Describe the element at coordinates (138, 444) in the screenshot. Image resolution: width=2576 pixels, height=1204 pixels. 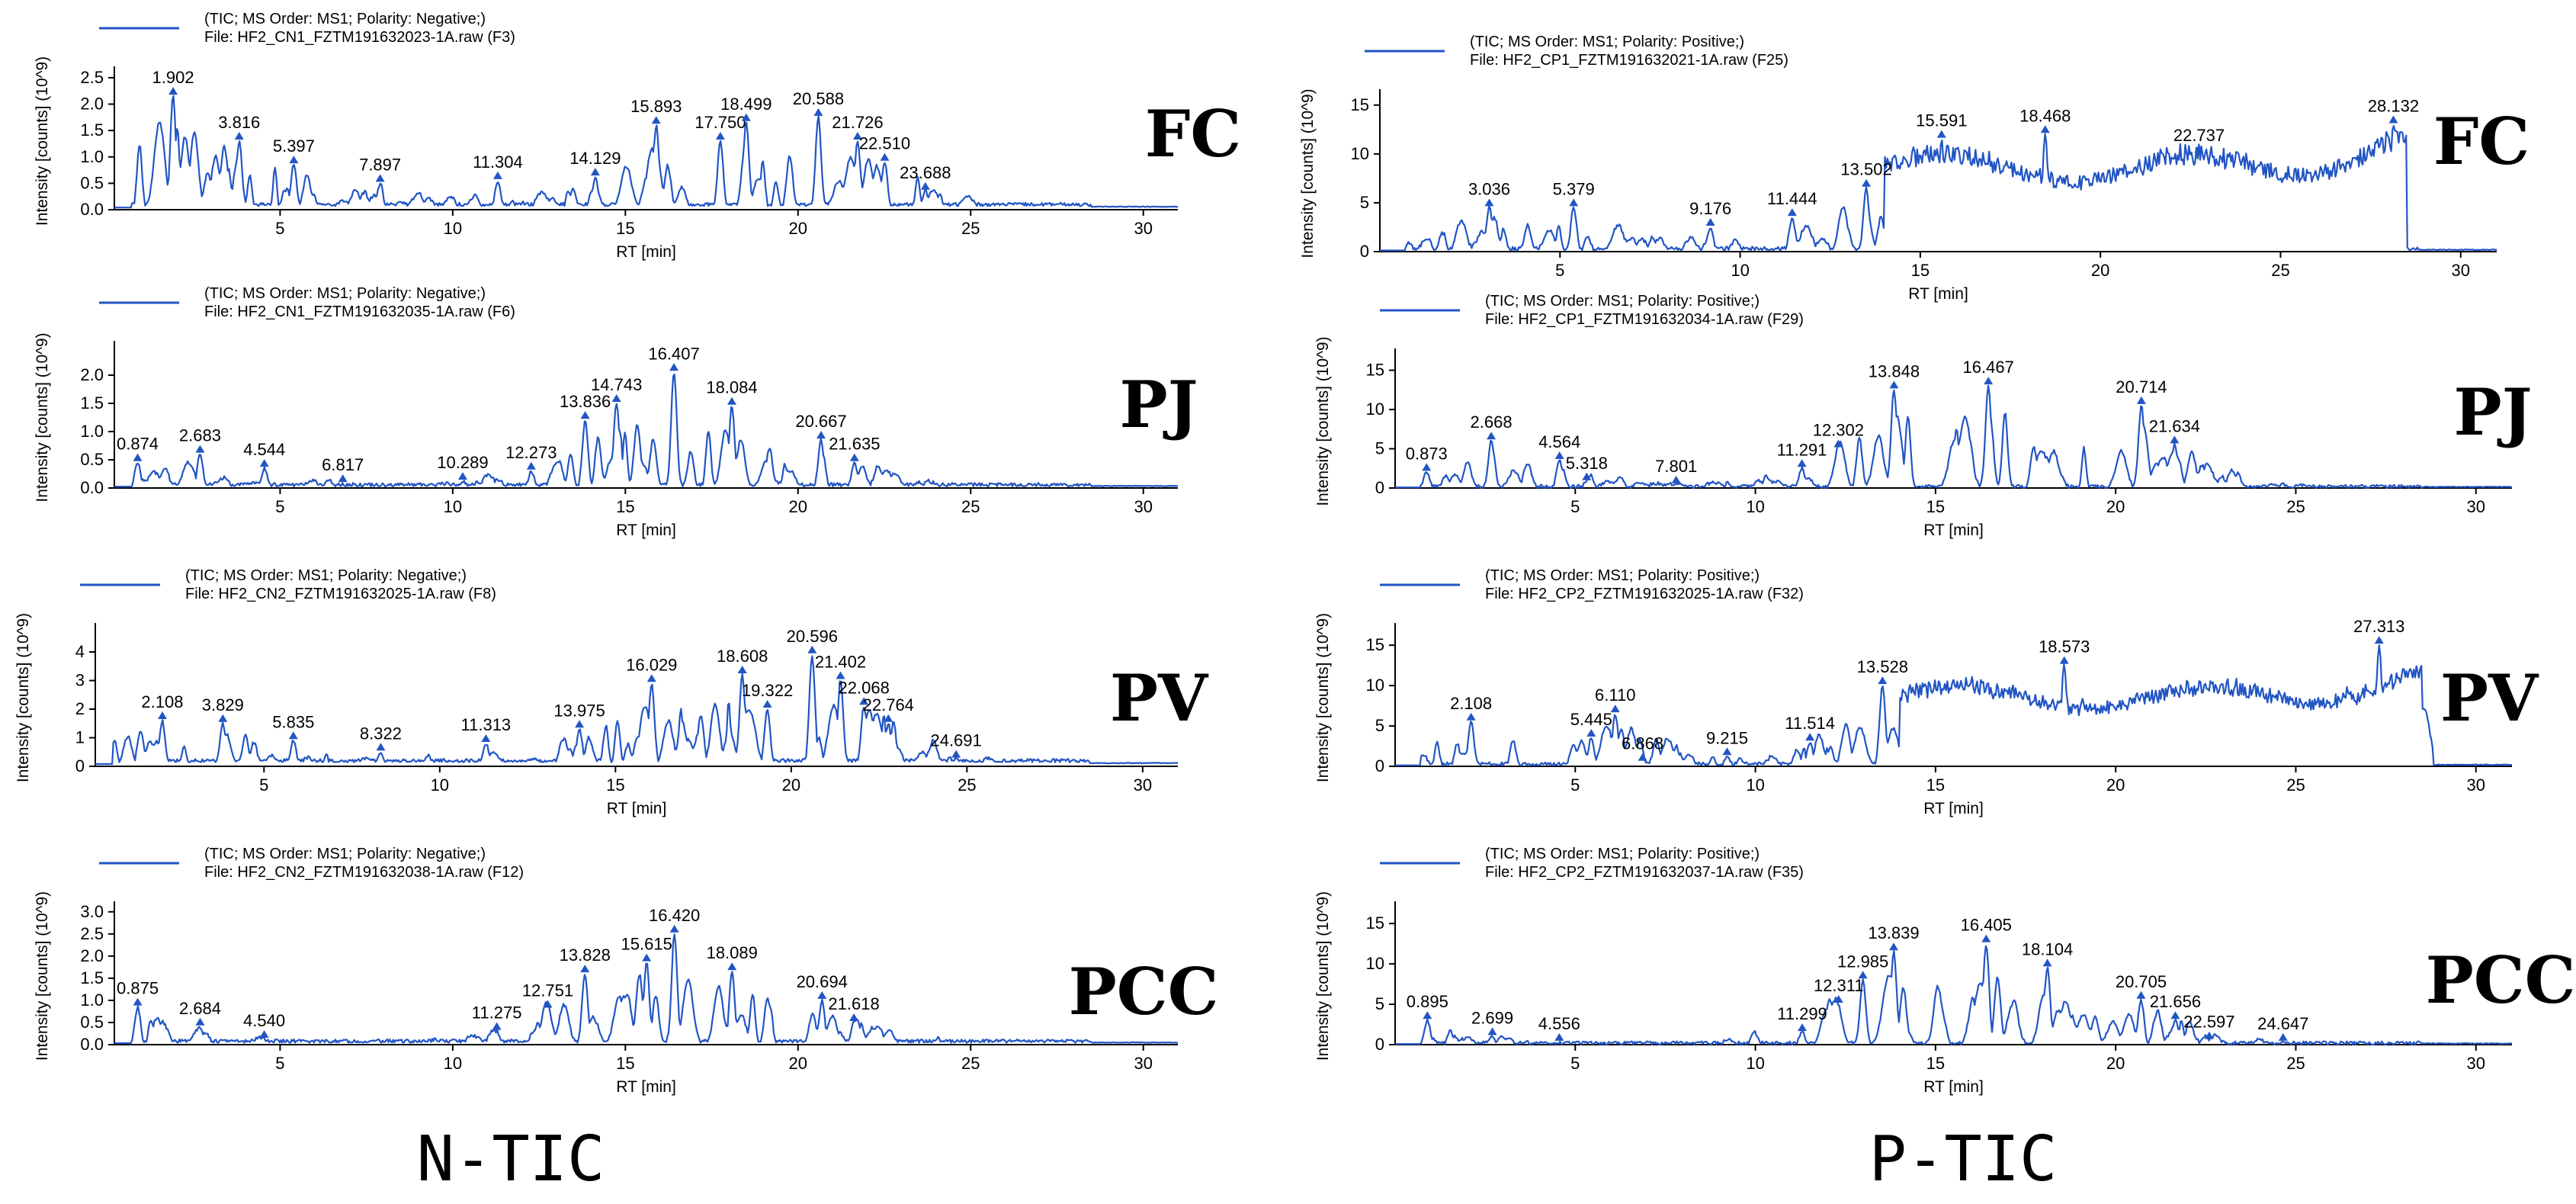
I see `peak-label: 0.874` at that location.